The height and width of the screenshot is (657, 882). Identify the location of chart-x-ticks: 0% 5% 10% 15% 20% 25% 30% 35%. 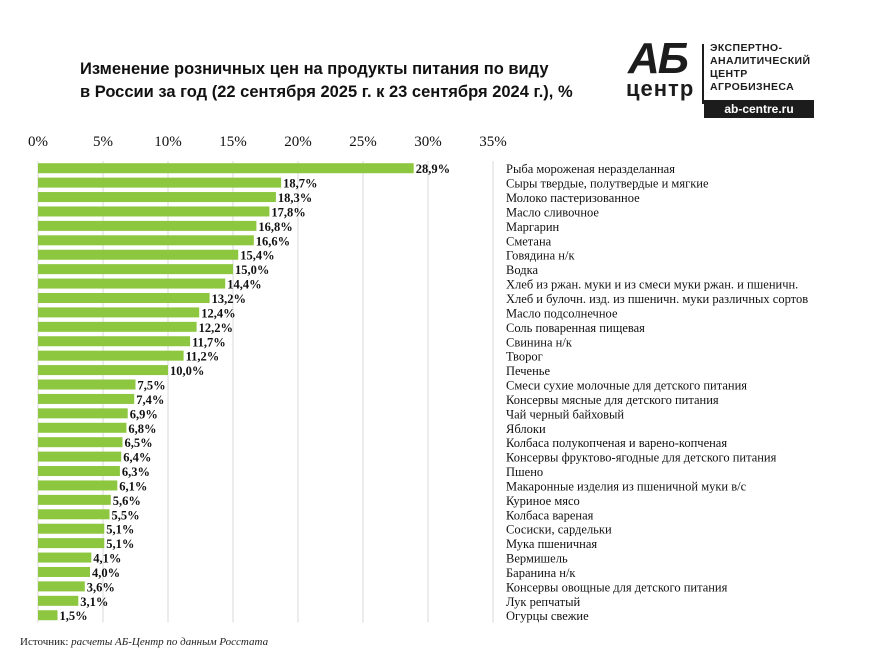
(267, 142).